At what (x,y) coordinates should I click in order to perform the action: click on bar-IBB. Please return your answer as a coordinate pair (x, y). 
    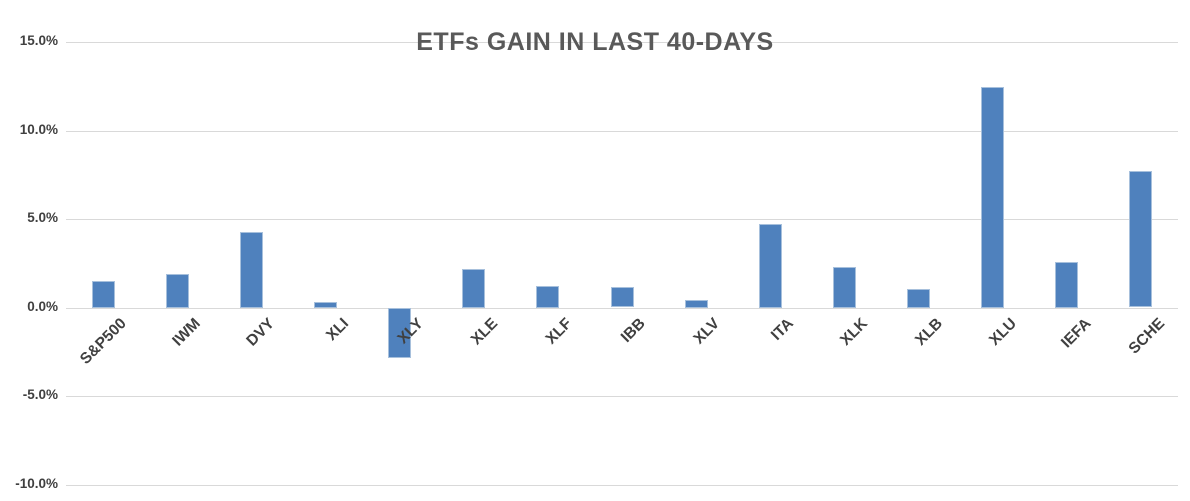
    Looking at the image, I should click on (622, 297).